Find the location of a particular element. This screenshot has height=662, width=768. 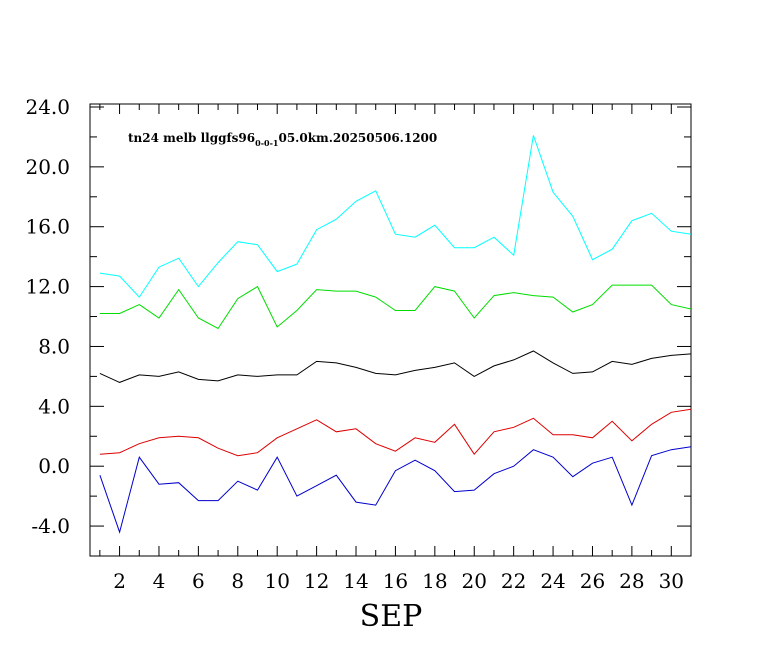

y-tick-label: 0.0 is located at coordinates (54, 466).